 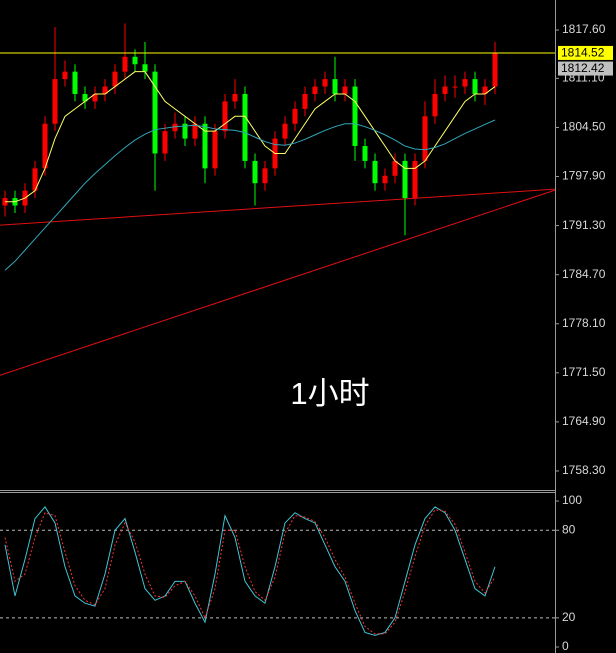 I want to click on y-tick-label: 100, so click(x=572, y=500).